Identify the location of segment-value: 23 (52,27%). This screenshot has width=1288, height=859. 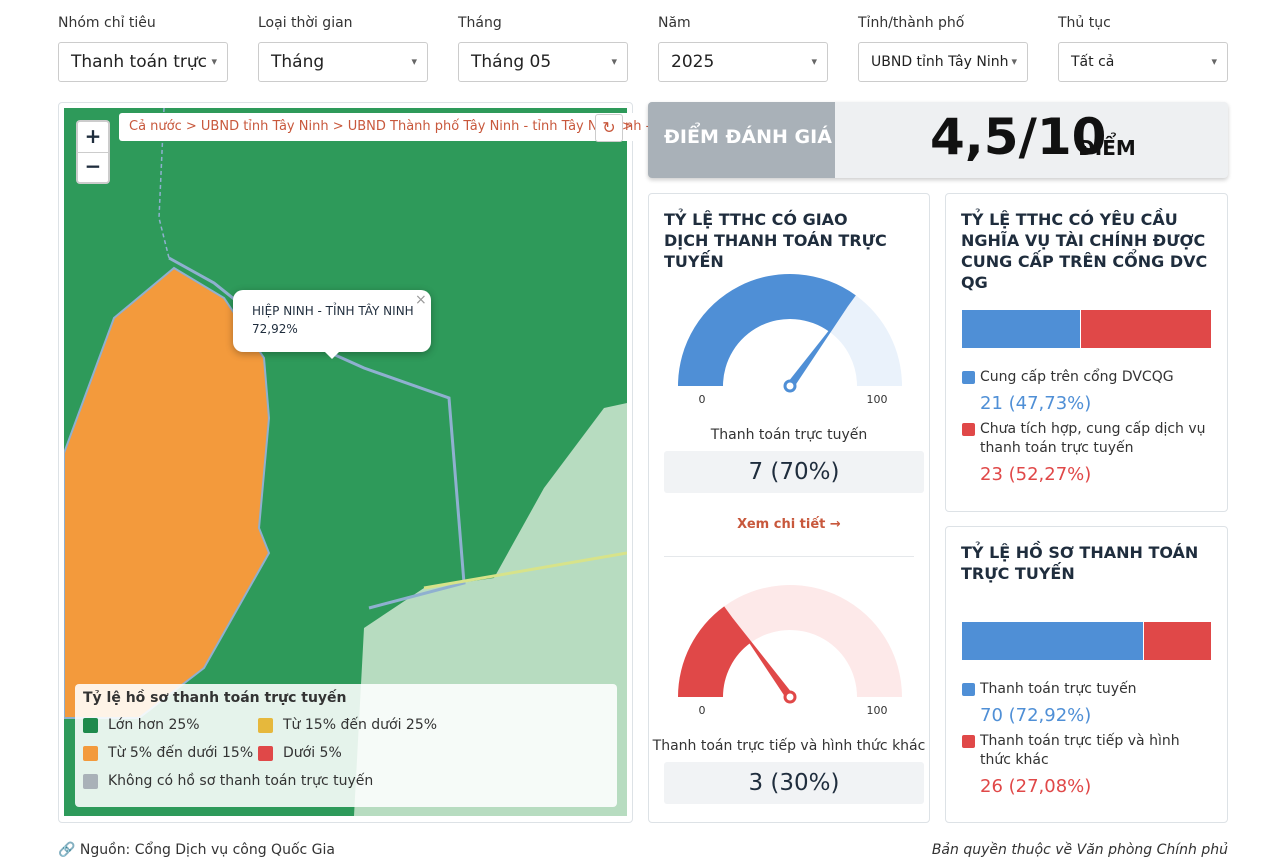
(1036, 474).